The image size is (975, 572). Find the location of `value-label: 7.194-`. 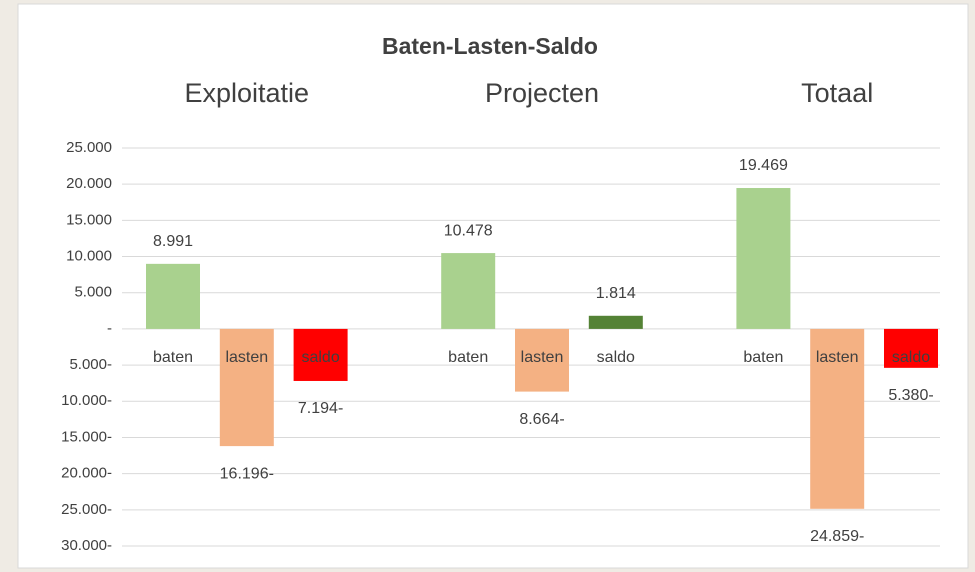

value-label: 7.194- is located at coordinates (320, 408).